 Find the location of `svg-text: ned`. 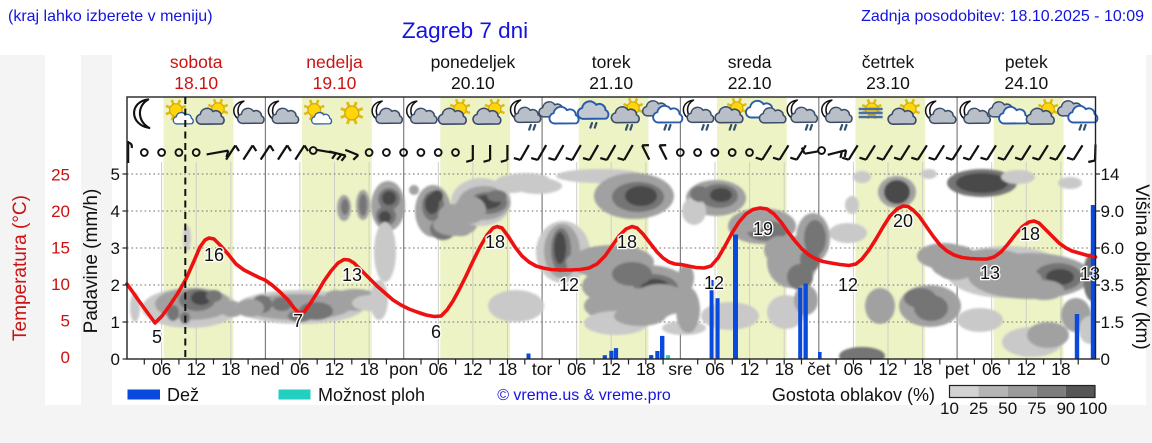

svg-text: ned is located at coordinates (265, 369).